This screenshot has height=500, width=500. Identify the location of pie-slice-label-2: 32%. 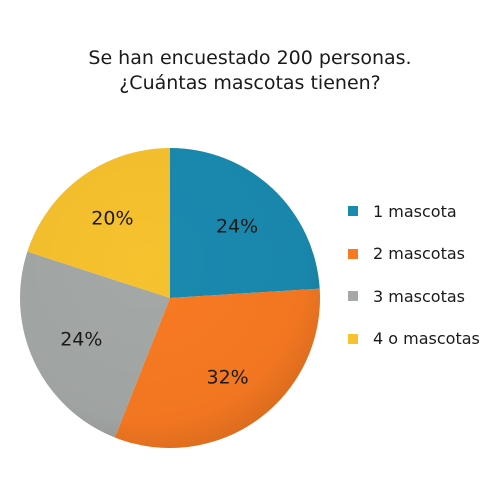
(227, 377).